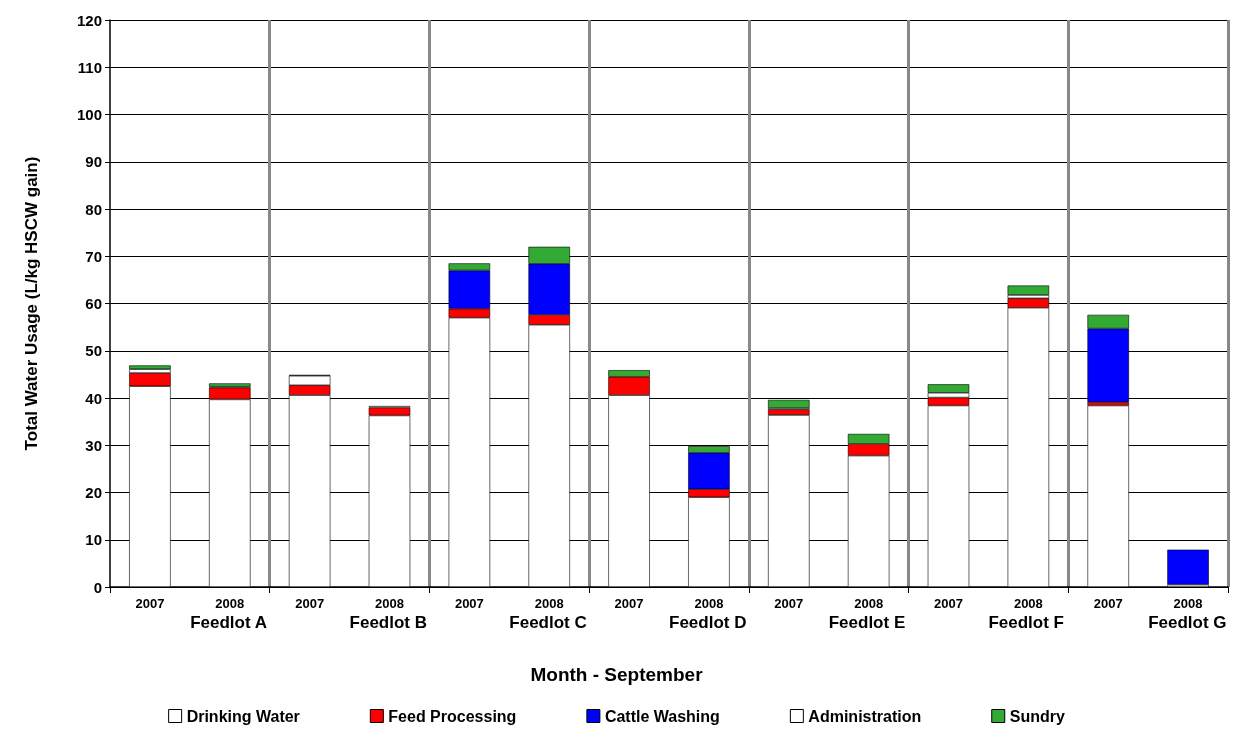 This screenshot has width=1233, height=747. I want to click on y-tick-label: 80, so click(93, 209).